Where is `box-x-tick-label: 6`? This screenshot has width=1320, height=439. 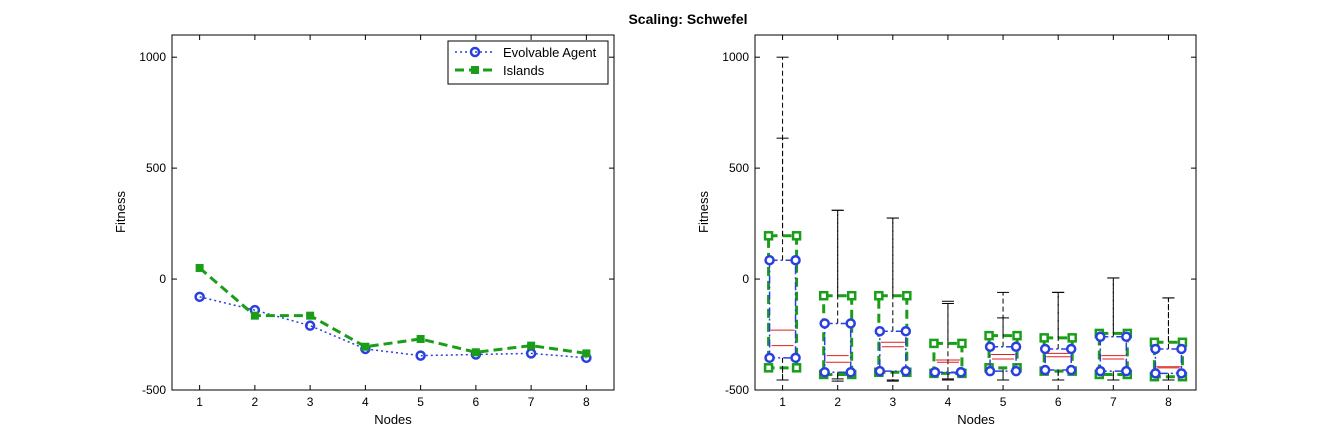 box-x-tick-label: 6 is located at coordinates (1058, 402).